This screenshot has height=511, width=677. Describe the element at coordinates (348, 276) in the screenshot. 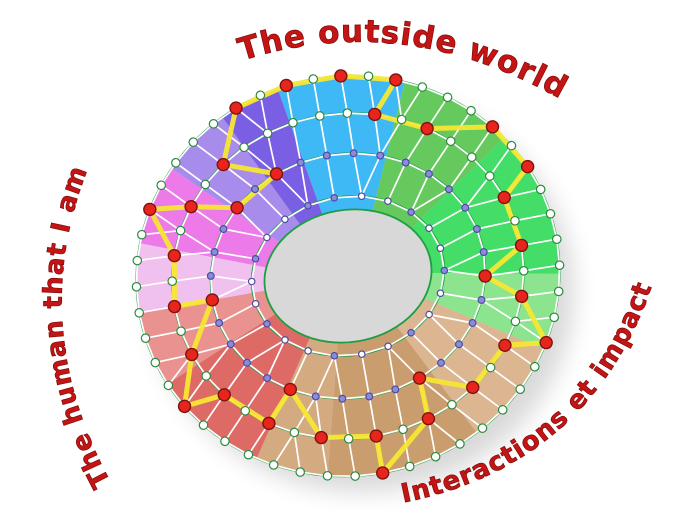

I see `ring-outline` at that location.